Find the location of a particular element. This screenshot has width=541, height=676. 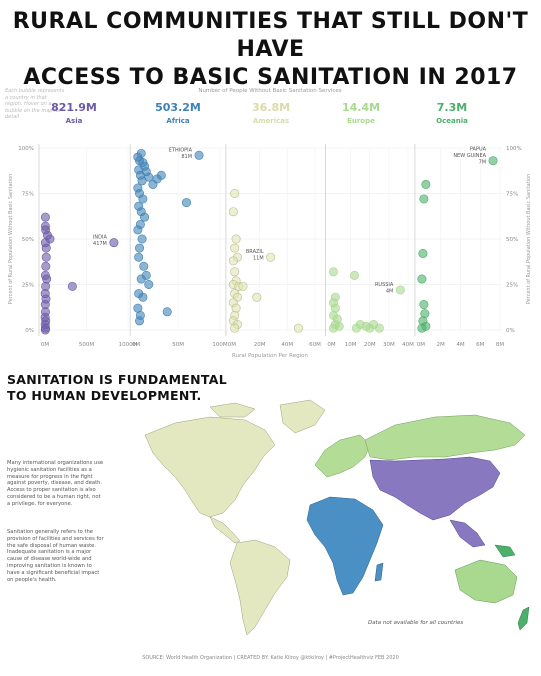

x-tick-label: 40M is located at coordinates (408, 345).